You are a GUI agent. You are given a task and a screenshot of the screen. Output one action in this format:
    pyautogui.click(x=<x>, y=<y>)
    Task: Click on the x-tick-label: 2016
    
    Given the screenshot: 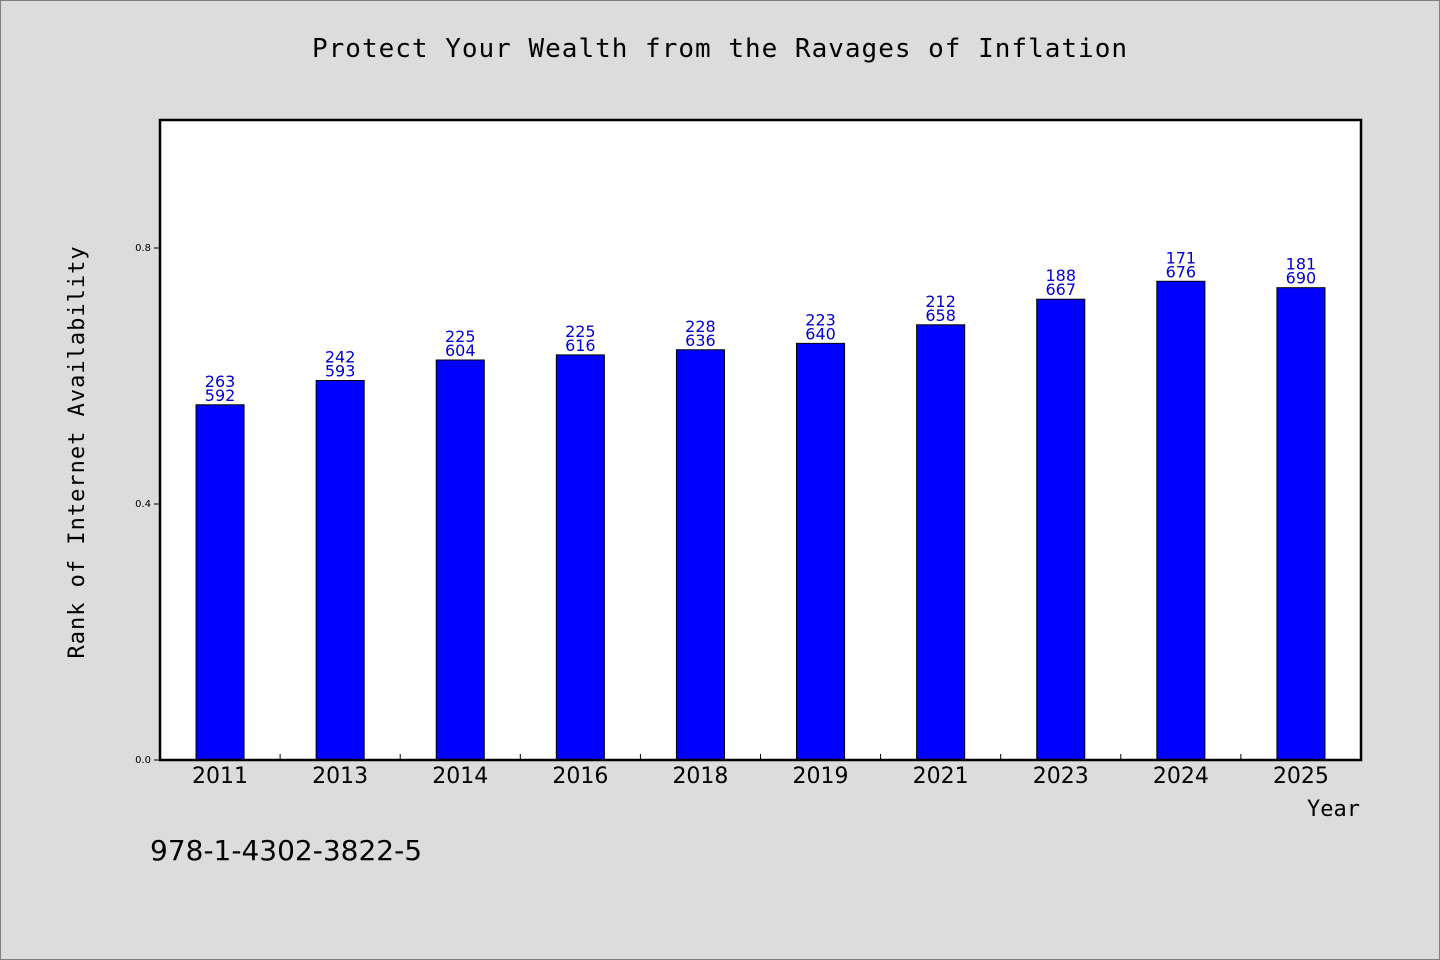 What is the action you would take?
    pyautogui.click(x=580, y=776)
    